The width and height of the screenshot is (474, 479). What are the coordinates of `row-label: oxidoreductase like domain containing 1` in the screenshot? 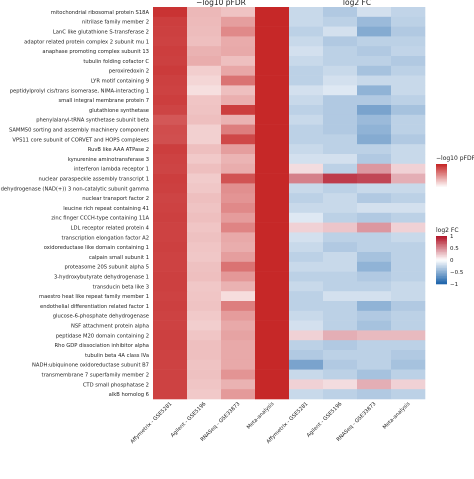 It's located at (96, 248).